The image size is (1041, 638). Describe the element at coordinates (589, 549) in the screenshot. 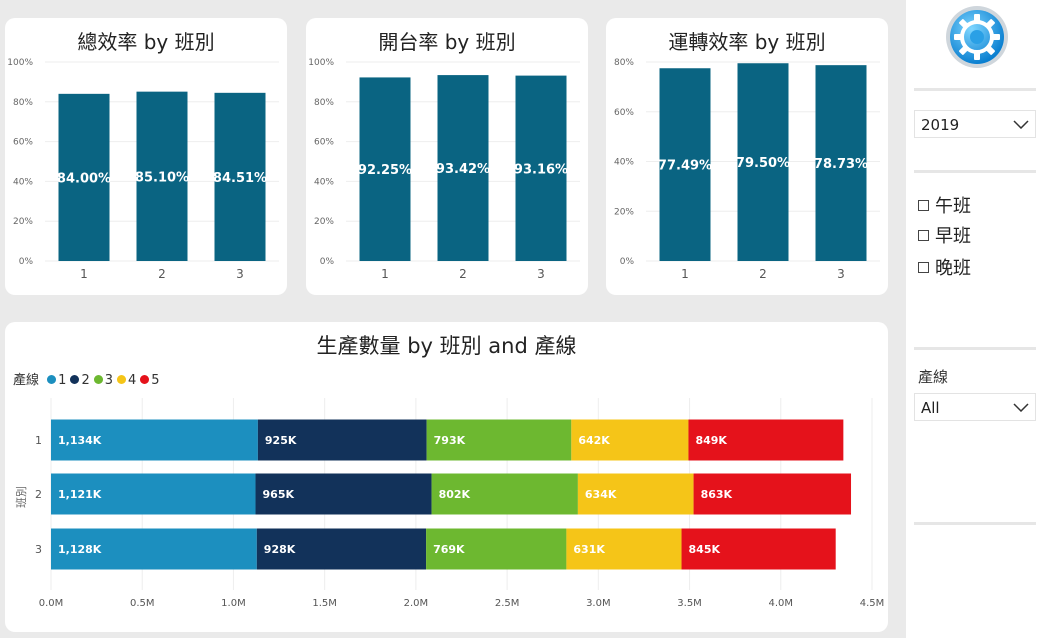

I see `data-label: 631K` at that location.